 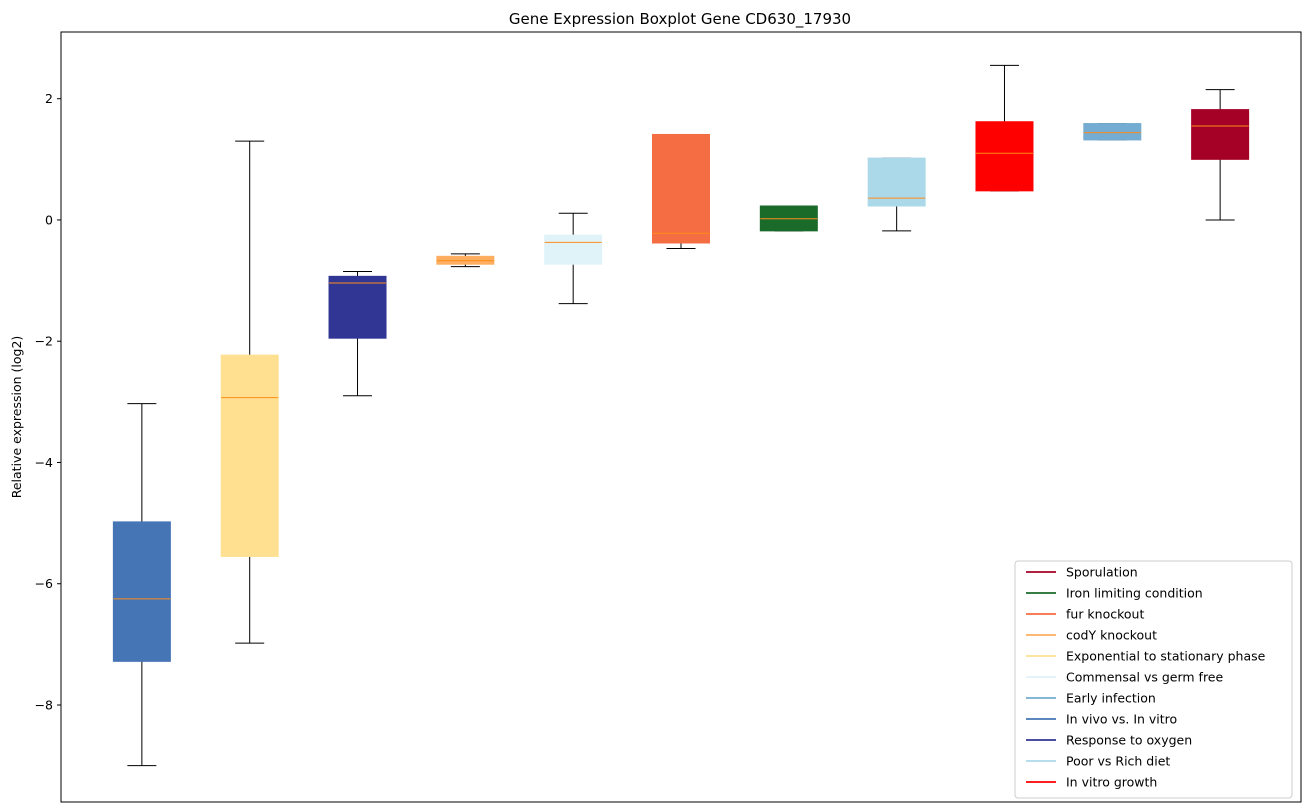 I want to click on legend-item: fur knockout, so click(x=1085, y=614).